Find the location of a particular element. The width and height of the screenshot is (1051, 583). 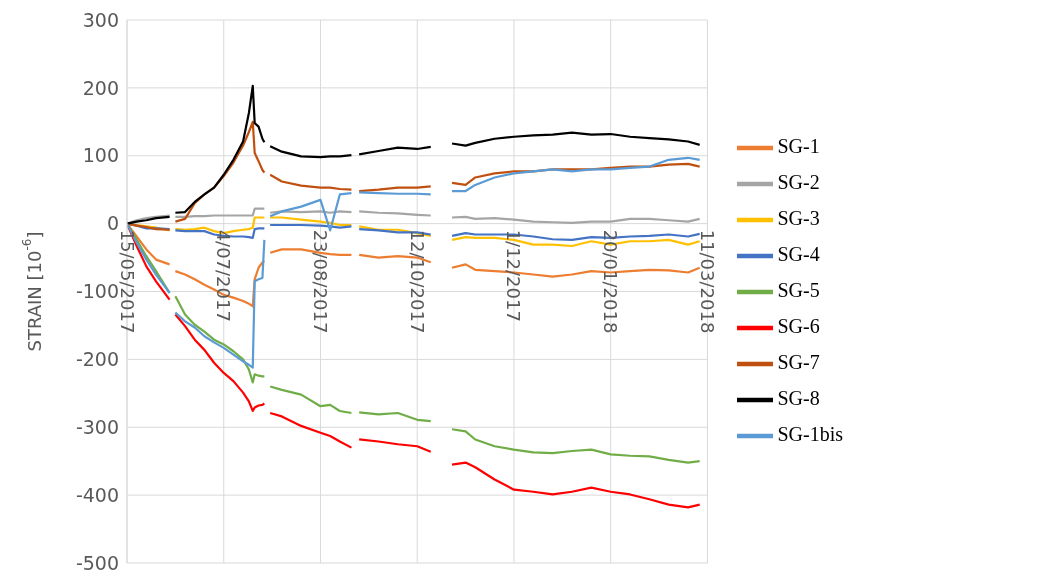

legend-label: SG-1 is located at coordinates (798, 145).